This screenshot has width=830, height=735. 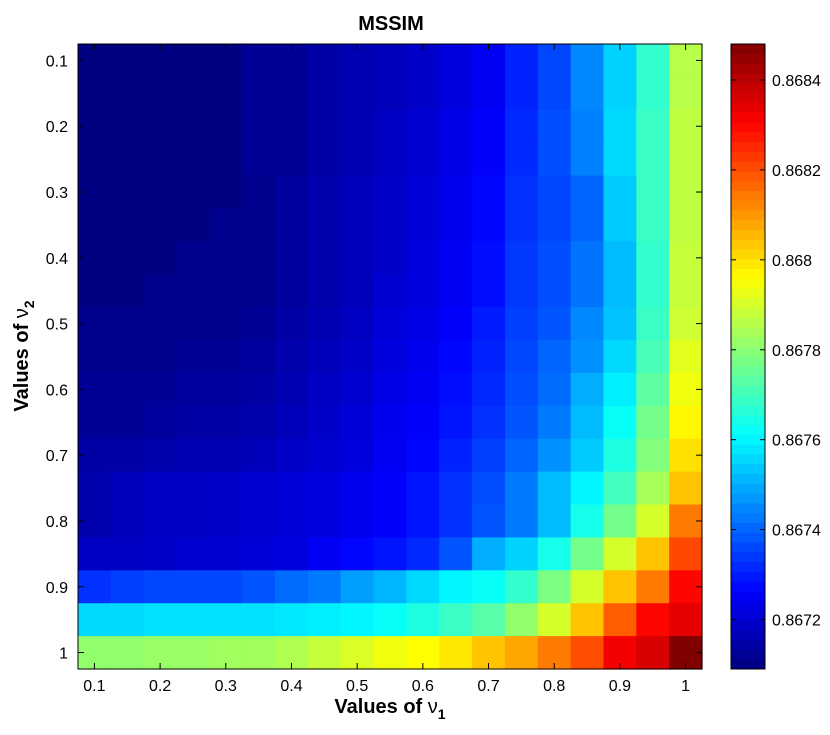 I want to click on colorbar-frame, so click(x=748, y=356).